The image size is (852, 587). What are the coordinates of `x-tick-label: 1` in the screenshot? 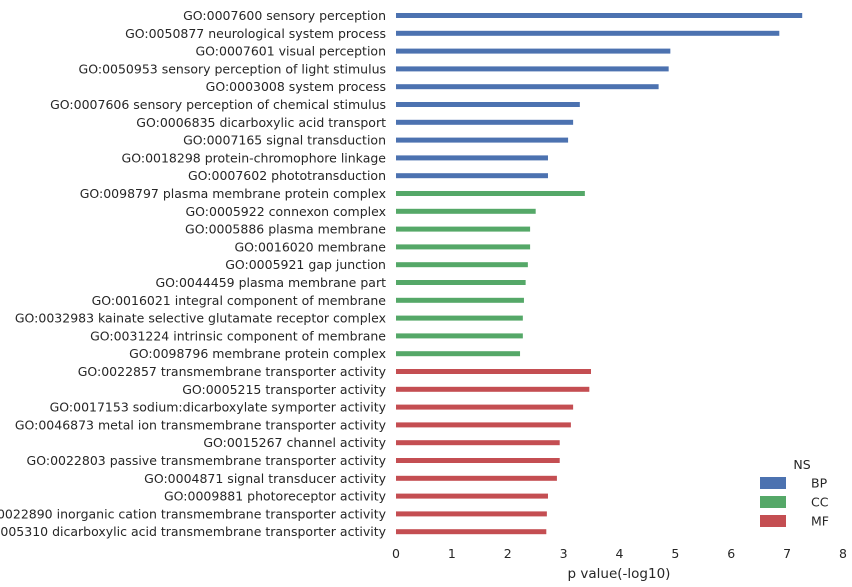 It's located at (452, 553).